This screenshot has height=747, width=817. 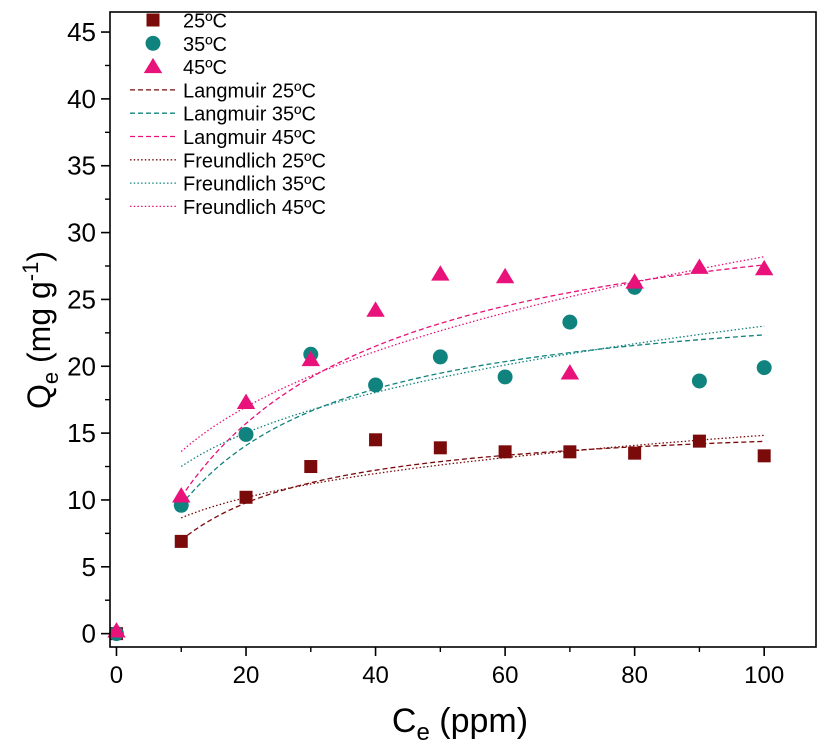 What do you see at coordinates (81, 500) in the screenshot?
I see `y-tick-label: 10` at bounding box center [81, 500].